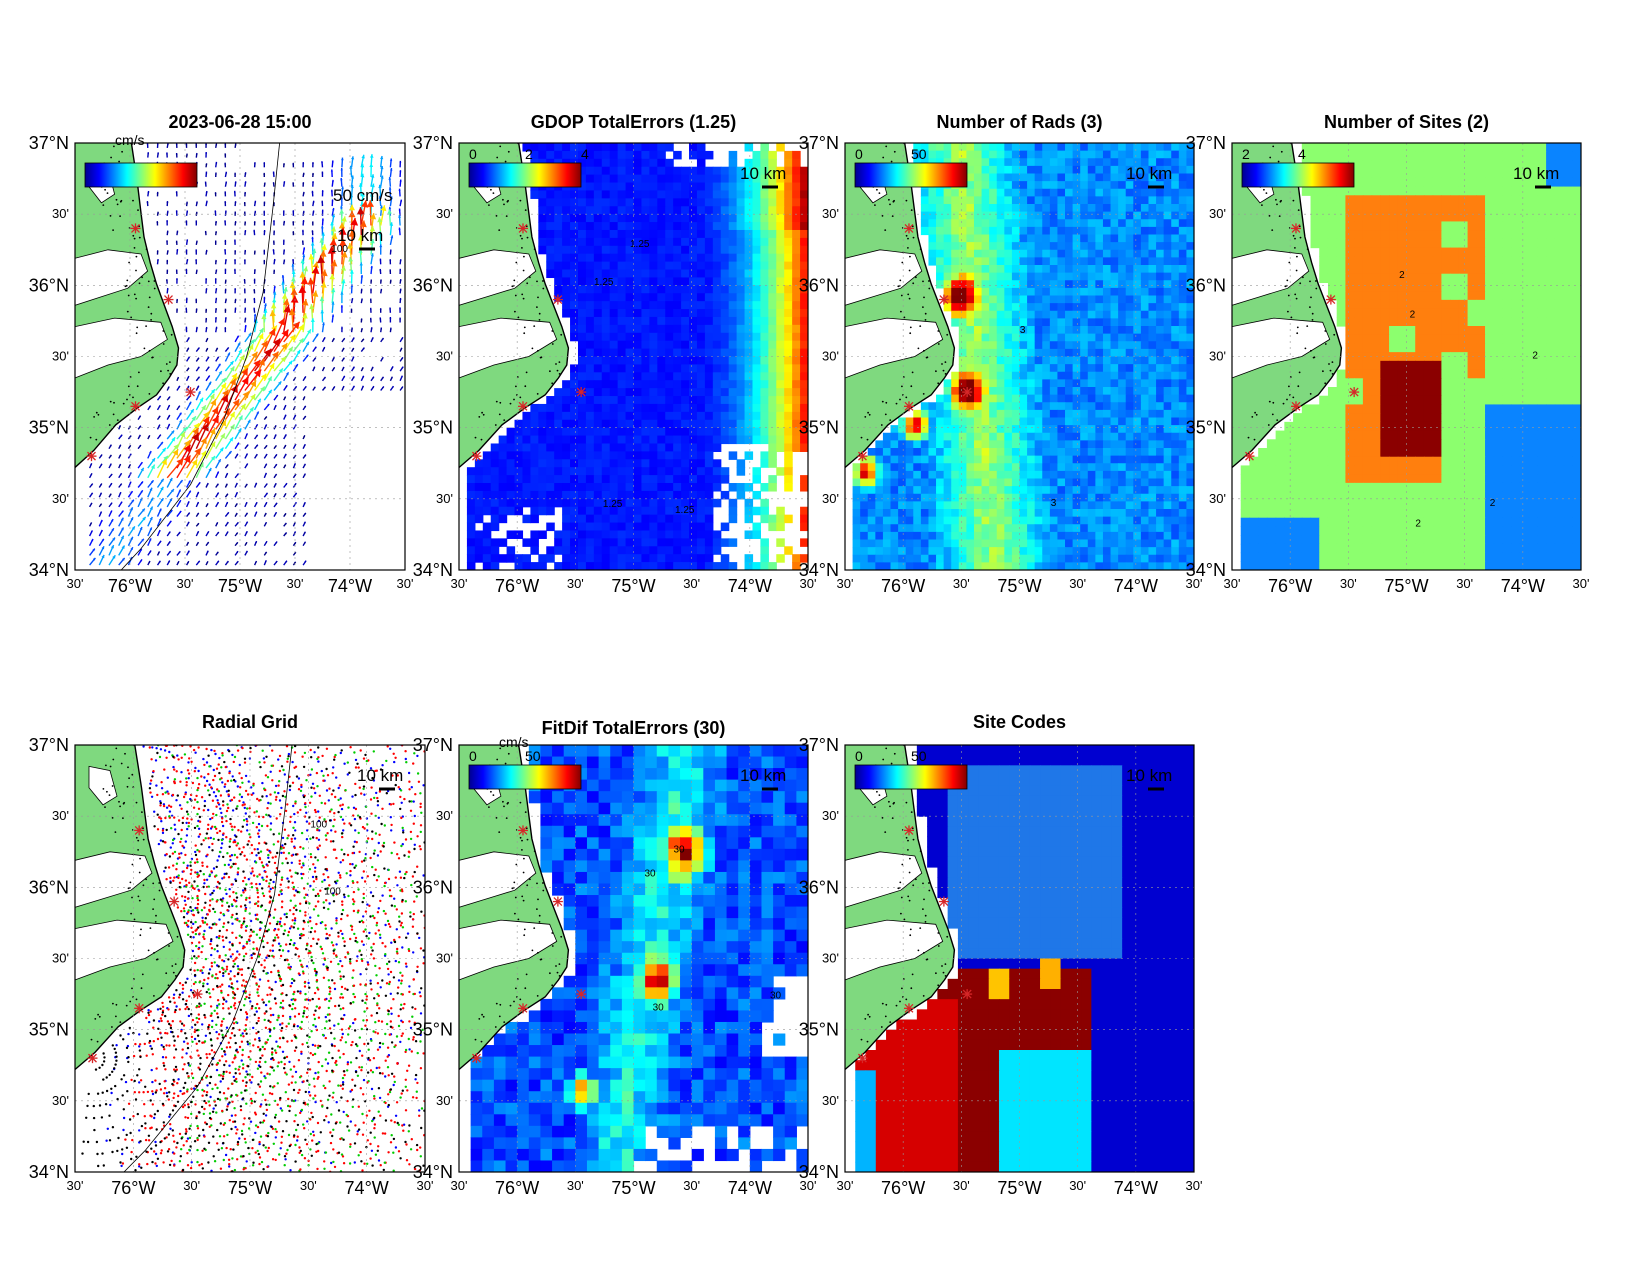 Image resolution: width=1650 pixels, height=1275 pixels. What do you see at coordinates (763, 173) in the screenshot?
I see `scale-bar-label: 10 km` at bounding box center [763, 173].